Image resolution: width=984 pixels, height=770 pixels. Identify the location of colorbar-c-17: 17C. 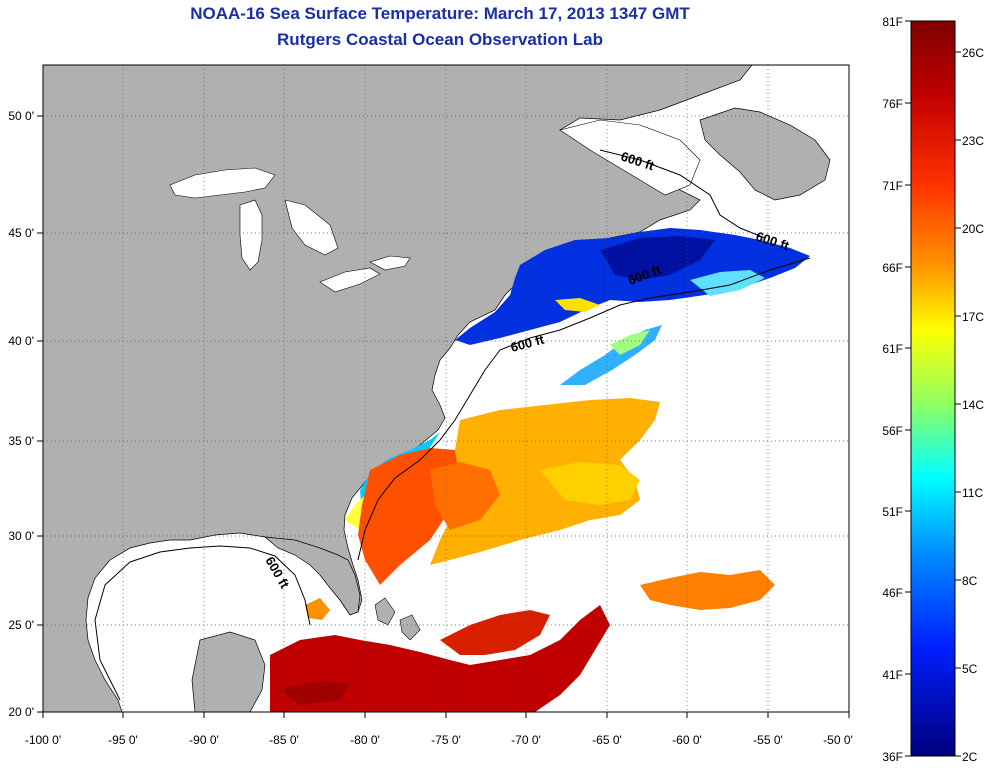
(973, 317).